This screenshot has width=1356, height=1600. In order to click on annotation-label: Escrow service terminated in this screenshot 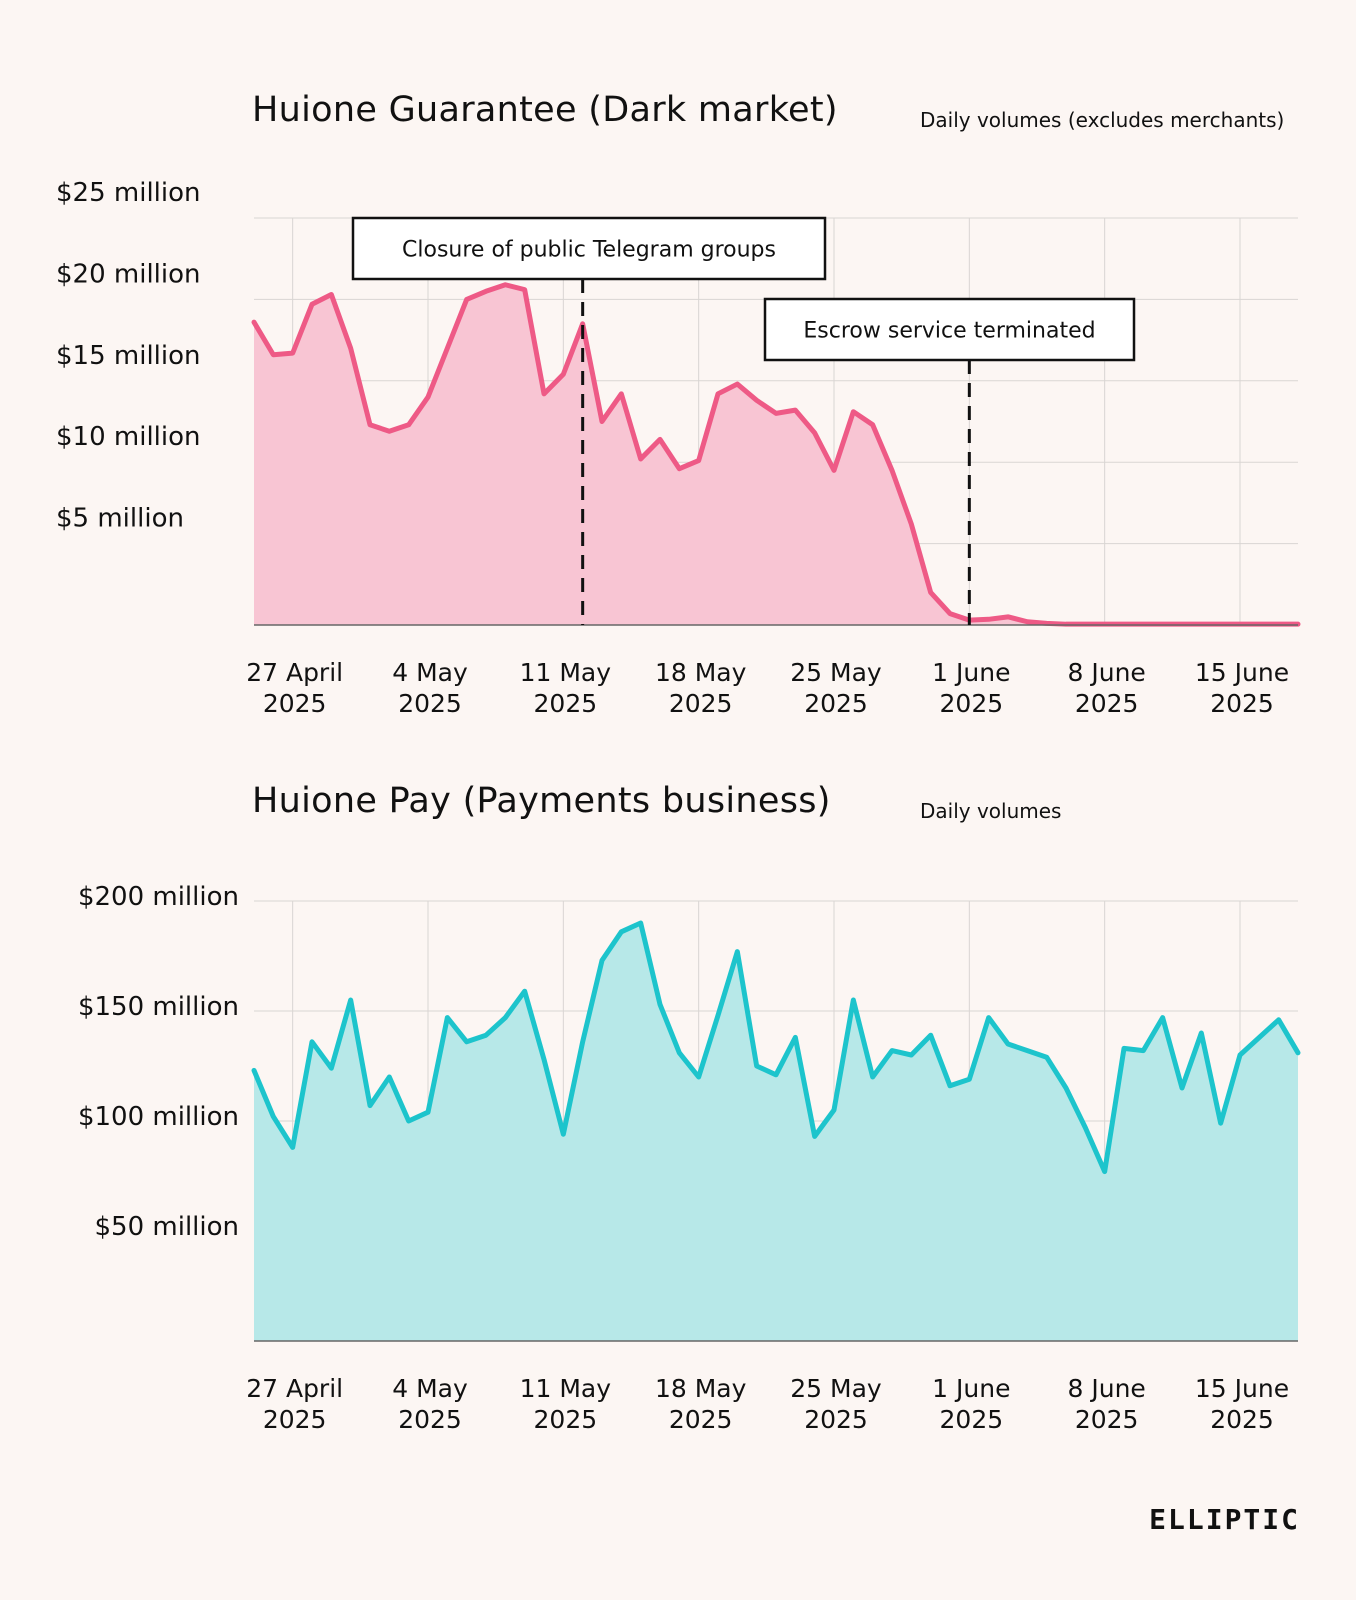, I will do `click(949, 331)`.